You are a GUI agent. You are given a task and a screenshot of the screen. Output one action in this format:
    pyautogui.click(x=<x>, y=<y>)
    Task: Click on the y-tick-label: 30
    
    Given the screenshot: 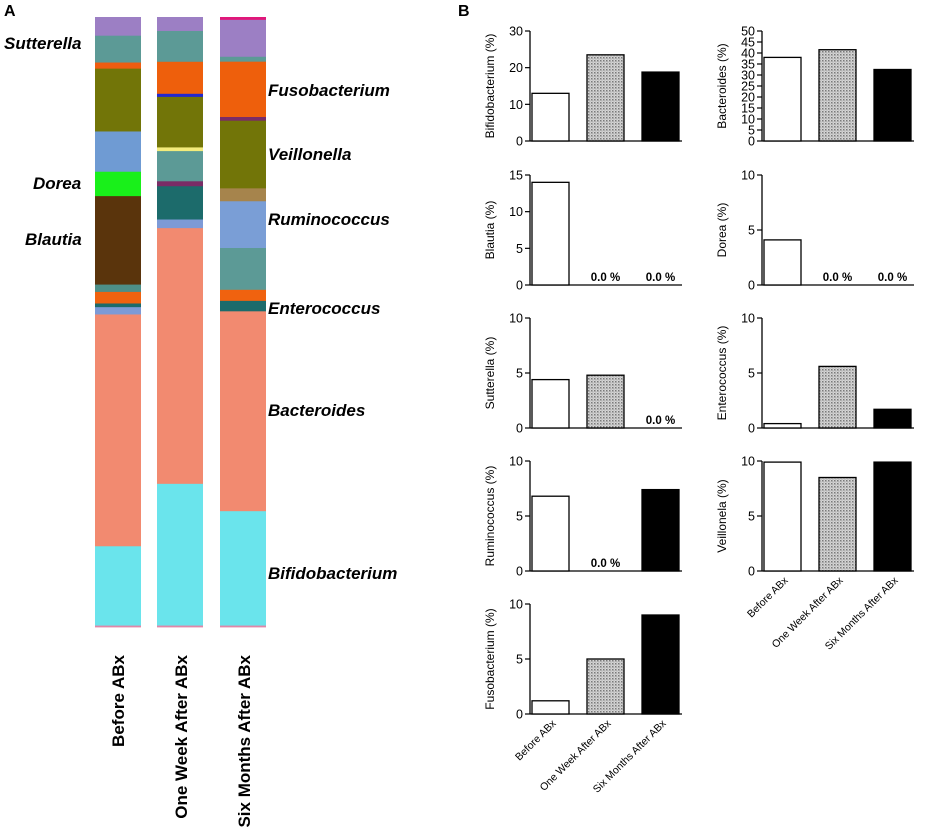 What is the action you would take?
    pyautogui.click(x=748, y=76)
    